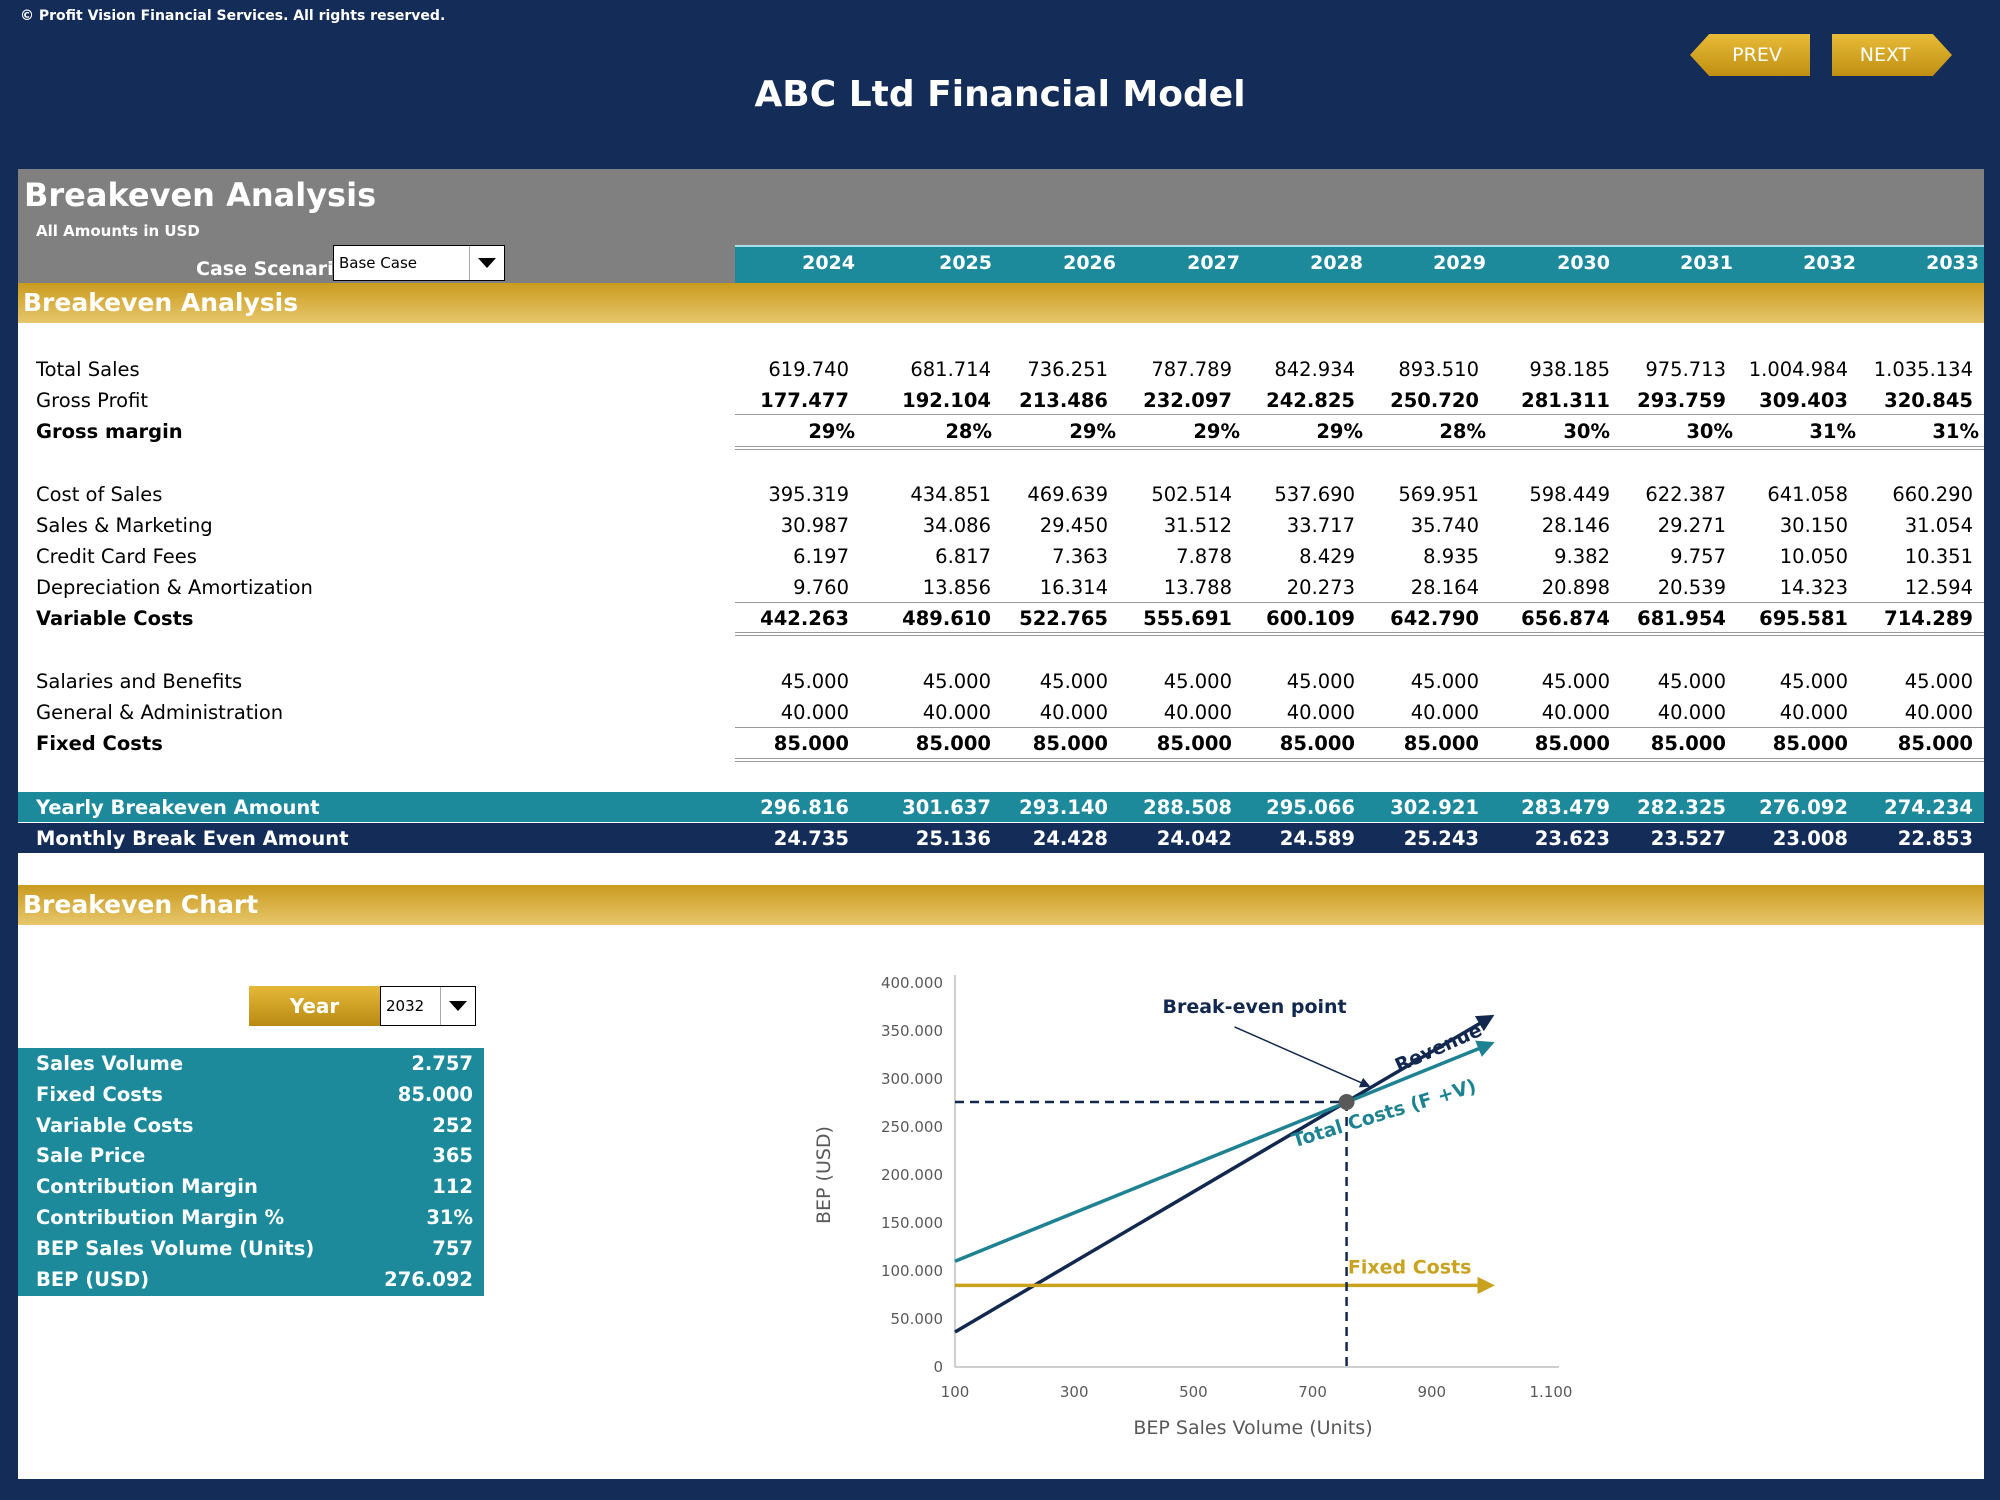 The image size is (2000, 1500). I want to click on cell-depreciation: 20.539, so click(1691, 587).